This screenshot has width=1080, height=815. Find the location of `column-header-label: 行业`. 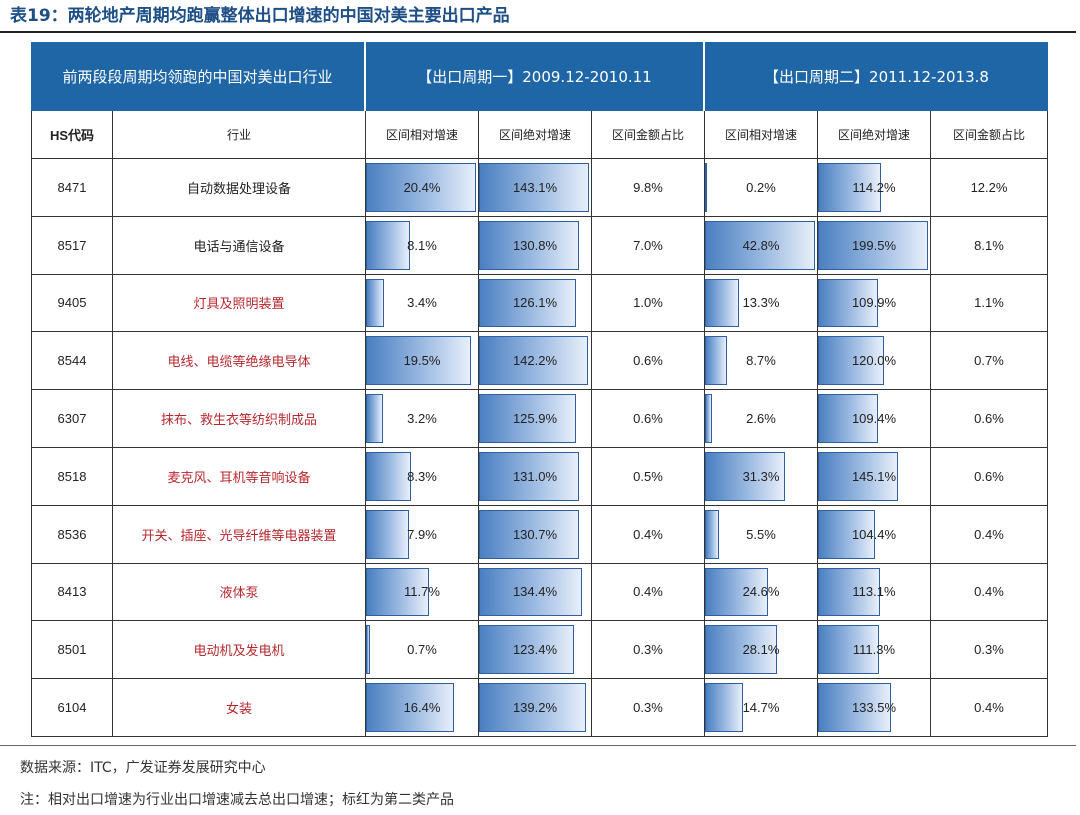

column-header-label: 行业 is located at coordinates (238, 135).